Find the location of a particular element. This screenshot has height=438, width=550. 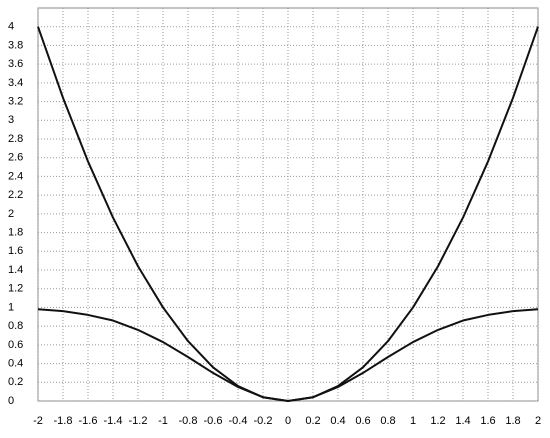

x-tick-label: -0.4 is located at coordinates (238, 421).